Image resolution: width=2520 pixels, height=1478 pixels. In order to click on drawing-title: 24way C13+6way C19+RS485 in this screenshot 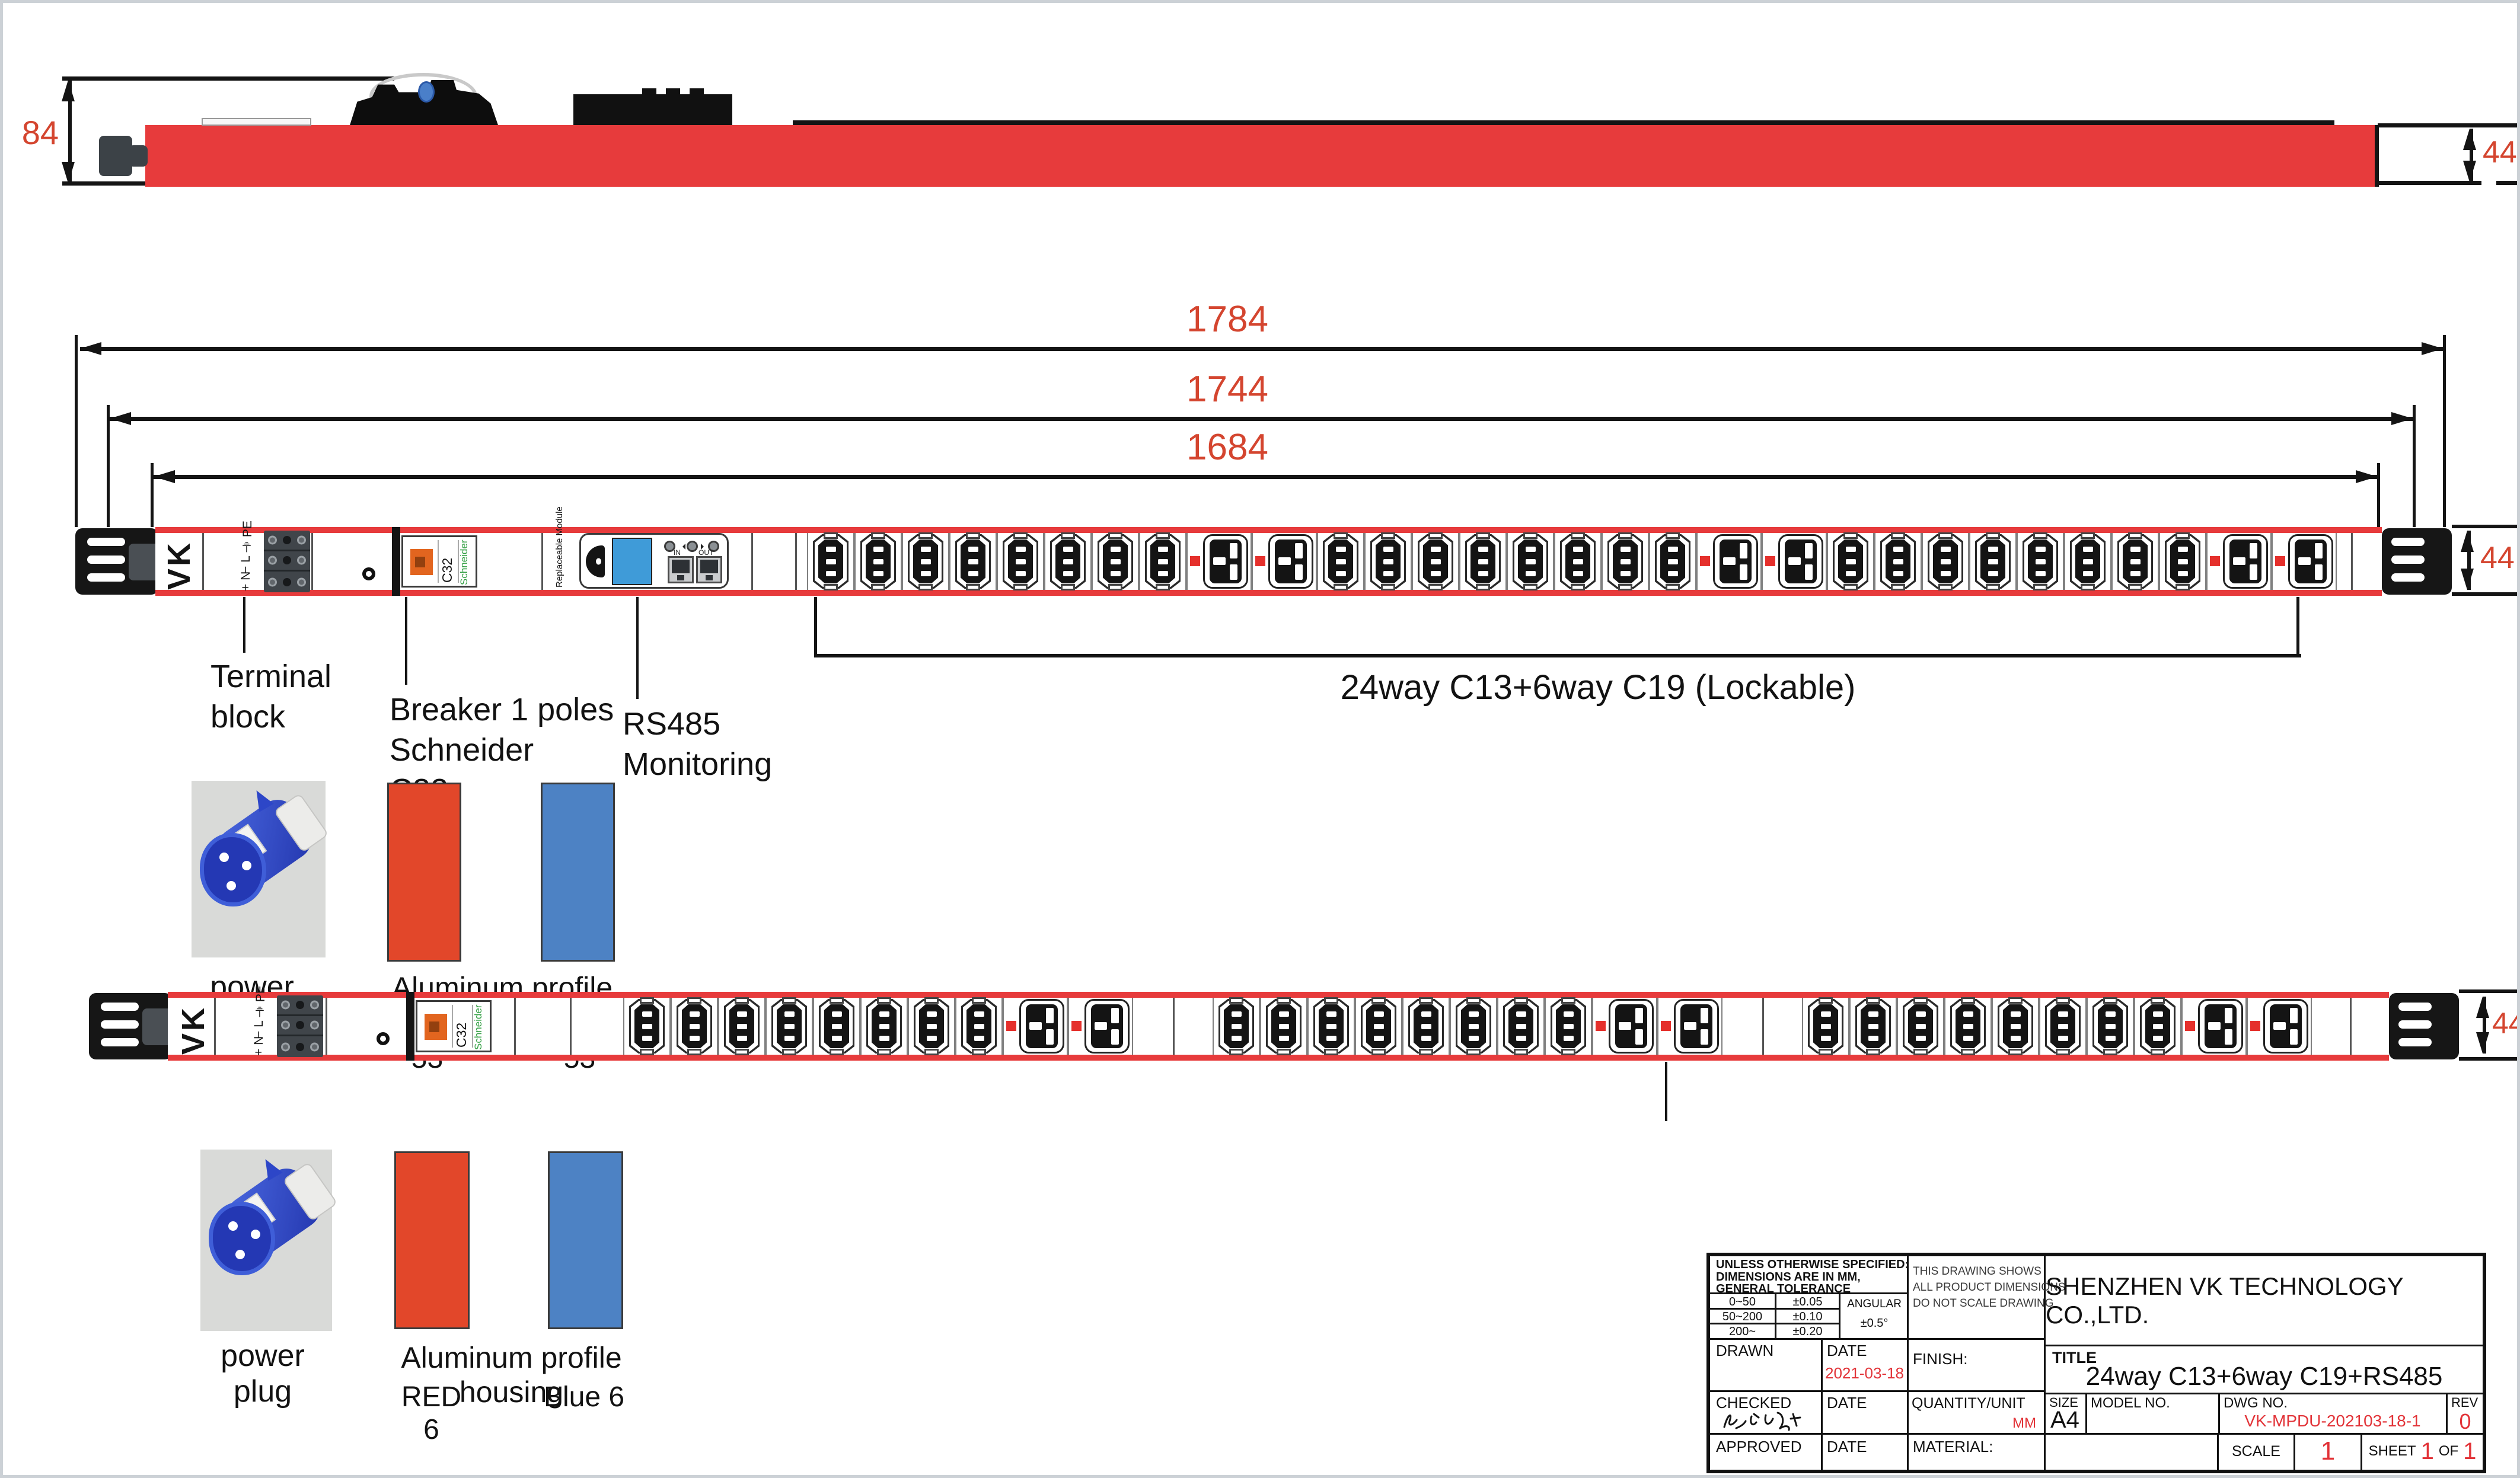, I will do `click(2264, 1376)`.